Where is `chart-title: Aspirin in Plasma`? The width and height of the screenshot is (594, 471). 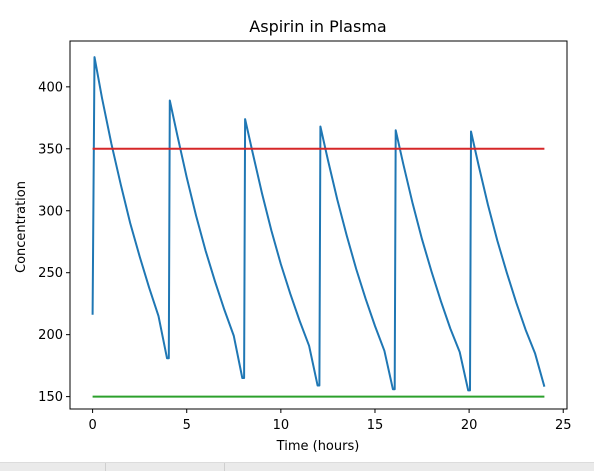
chart-title: Aspirin in Plasma is located at coordinates (317, 26).